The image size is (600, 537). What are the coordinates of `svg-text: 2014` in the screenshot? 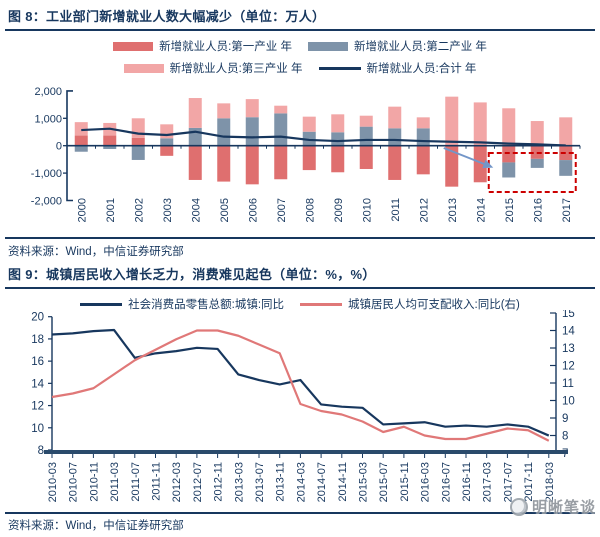 It's located at (481, 210).